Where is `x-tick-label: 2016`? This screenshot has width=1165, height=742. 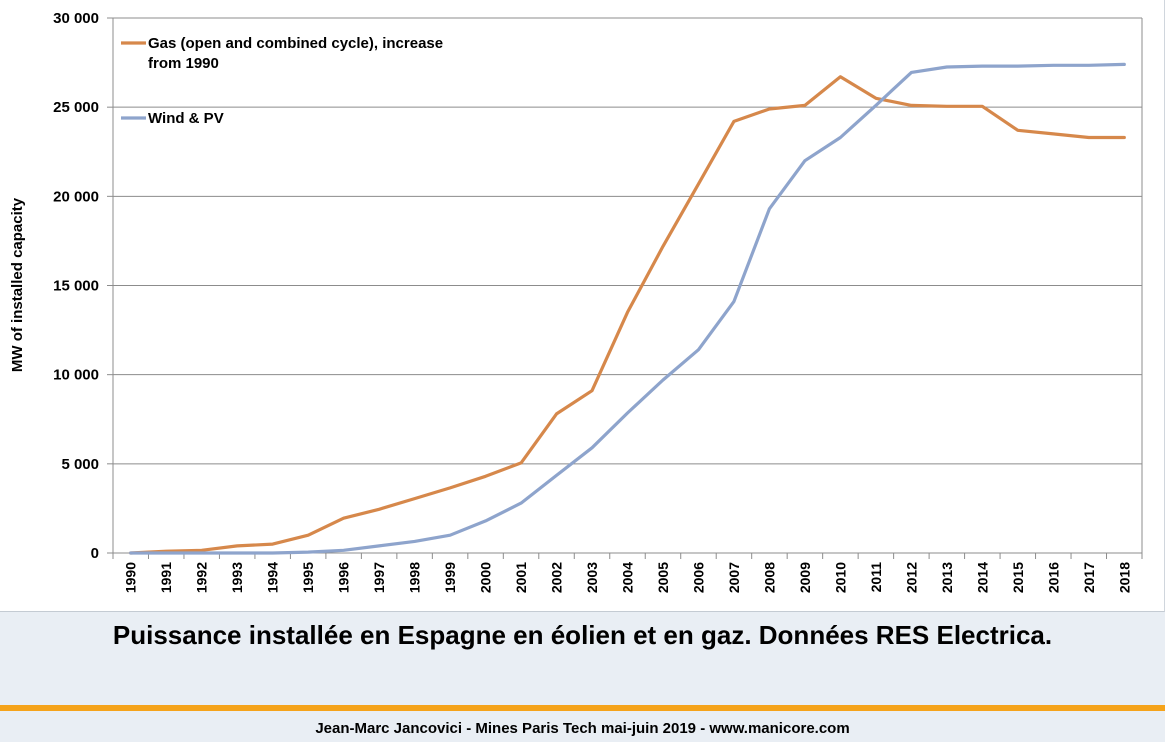 x-tick-label: 2016 is located at coordinates (1053, 577).